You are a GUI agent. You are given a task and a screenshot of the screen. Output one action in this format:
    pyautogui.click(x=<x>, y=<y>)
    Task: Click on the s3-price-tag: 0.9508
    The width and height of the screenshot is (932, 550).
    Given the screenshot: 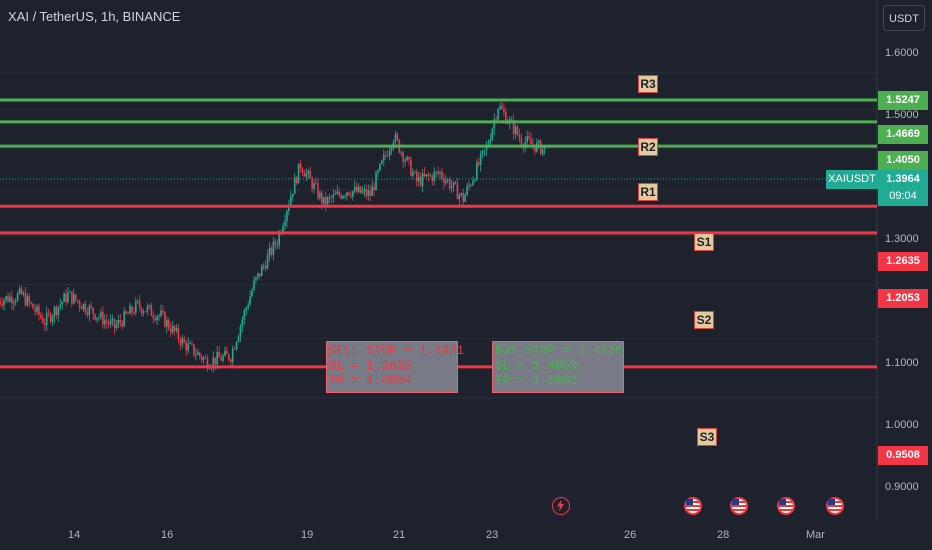 What is the action you would take?
    pyautogui.click(x=903, y=455)
    